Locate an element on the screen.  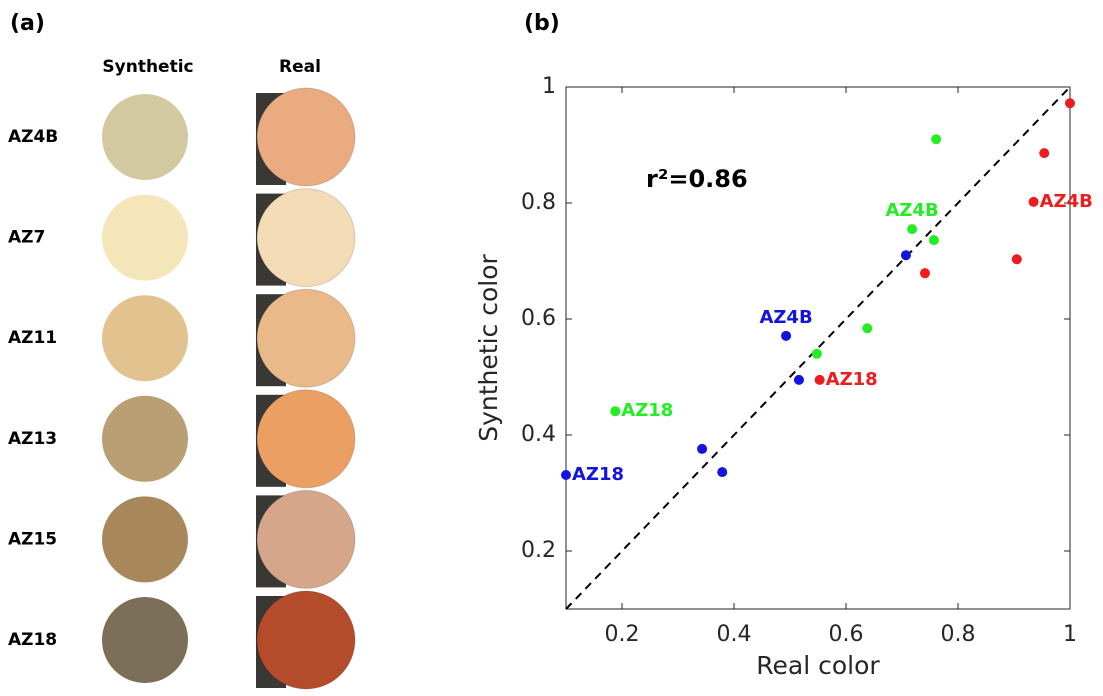
x-tick-label: 1 is located at coordinates (1070, 634).